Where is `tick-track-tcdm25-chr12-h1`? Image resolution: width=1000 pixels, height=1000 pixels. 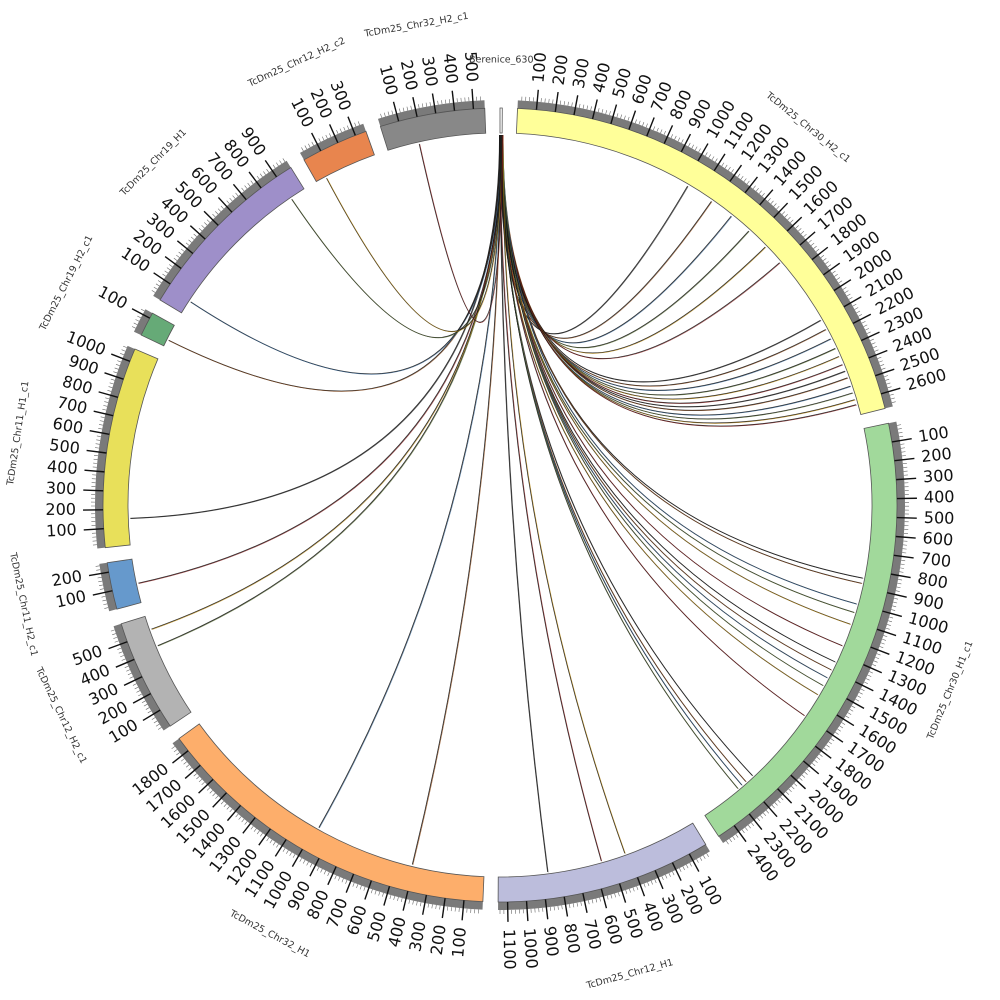
tick-track-tcdm25-chr12-h1 is located at coordinates (604, 877).